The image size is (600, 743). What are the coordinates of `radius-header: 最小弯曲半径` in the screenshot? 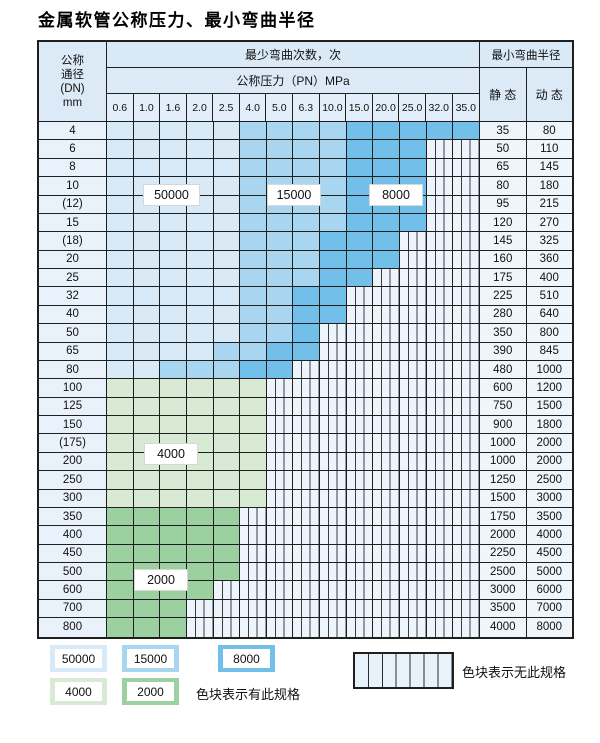 It's located at (526, 55).